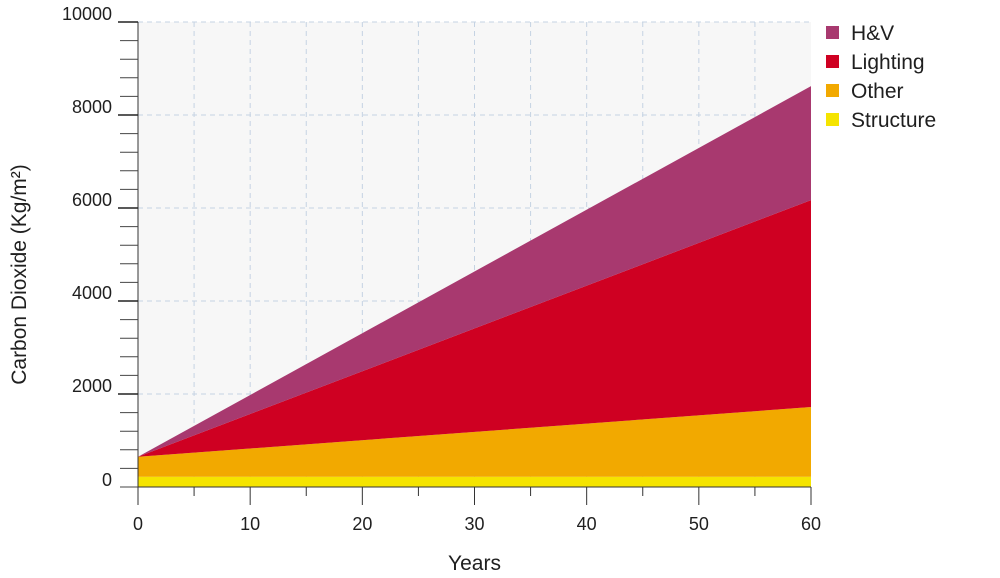 The height and width of the screenshot is (578, 1000). What do you see at coordinates (893, 120) in the screenshot?
I see `legend-label: Structure` at bounding box center [893, 120].